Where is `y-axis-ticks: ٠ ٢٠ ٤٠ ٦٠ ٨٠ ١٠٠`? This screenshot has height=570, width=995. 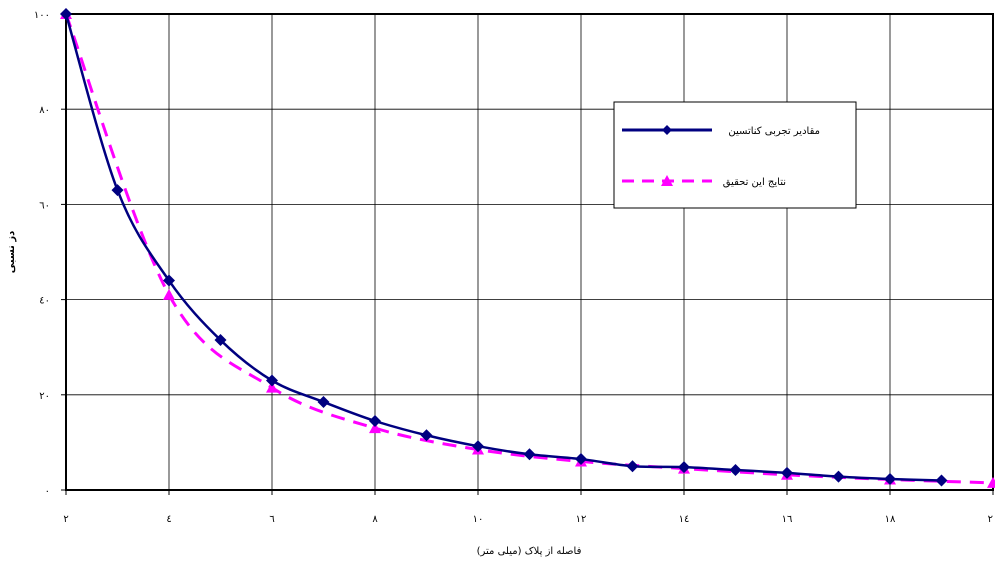
y-axis-ticks: ٠ ٢٠ ٤٠ ٦٠ ٨٠ ١٠٠ is located at coordinates (50, 253).